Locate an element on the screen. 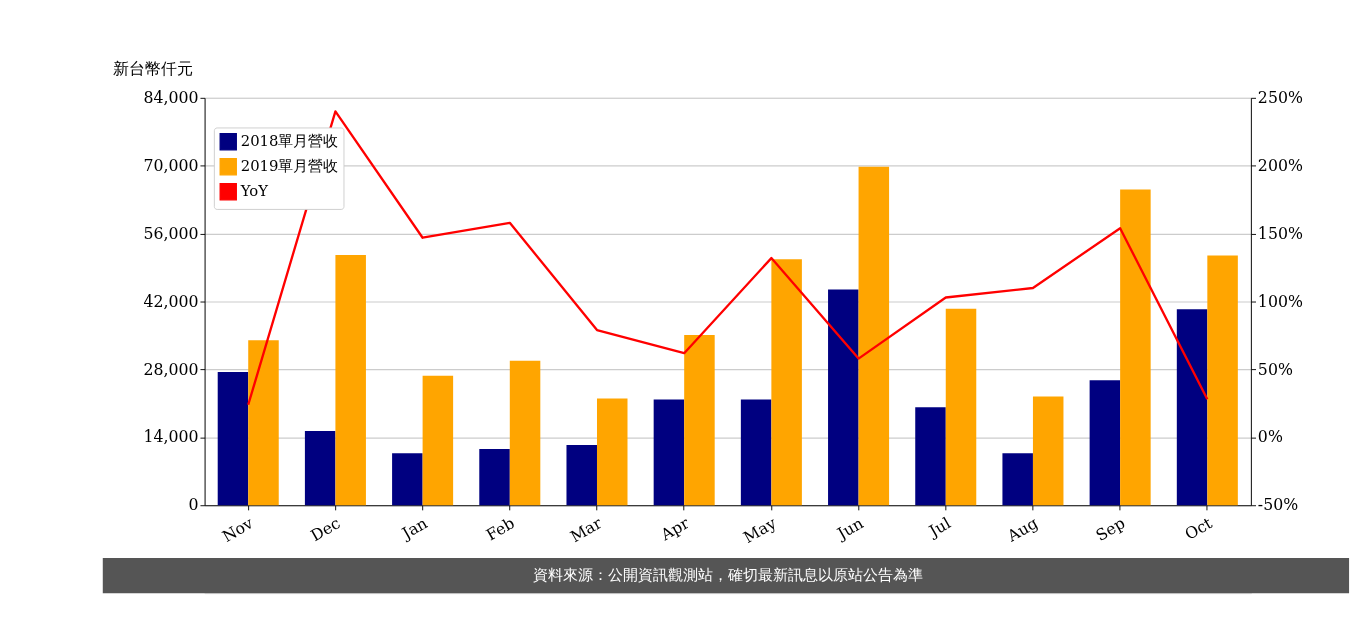 The image size is (1350, 638). y2-tick-label: 150% is located at coordinates (1280, 233).